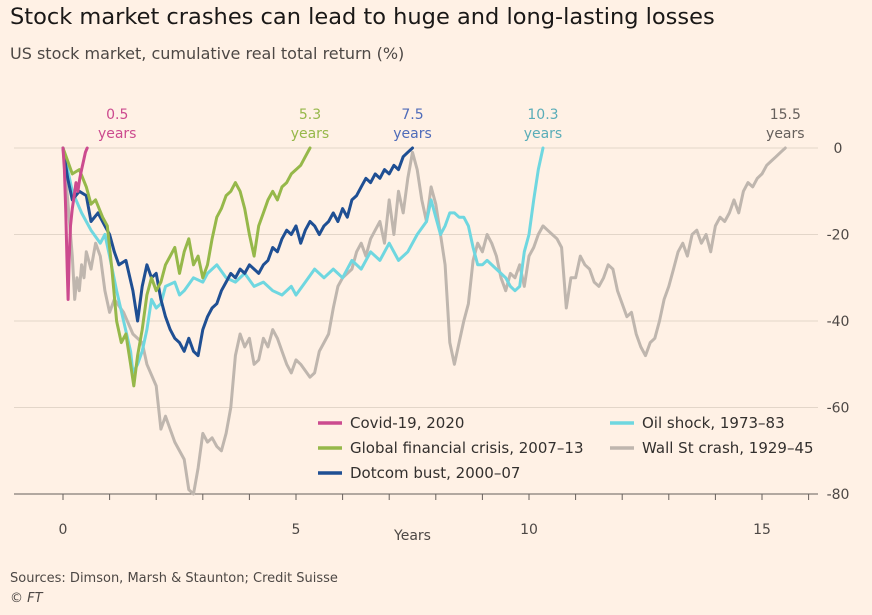  What do you see at coordinates (762, 530) in the screenshot?
I see `x-tick-label: 15` at bounding box center [762, 530].